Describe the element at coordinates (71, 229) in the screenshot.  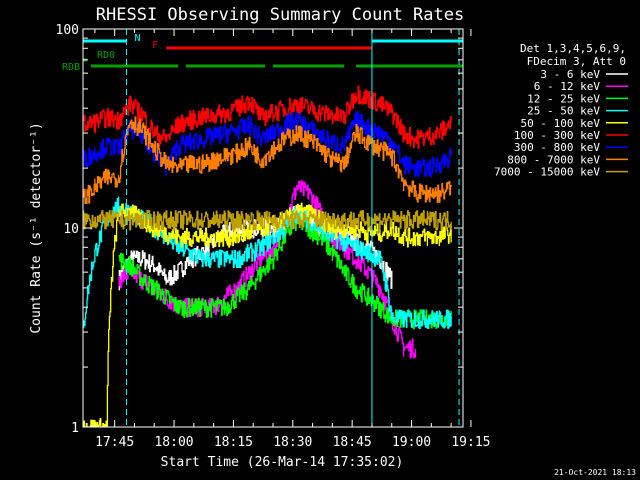
I see `y-tick-label: 10` at that location.